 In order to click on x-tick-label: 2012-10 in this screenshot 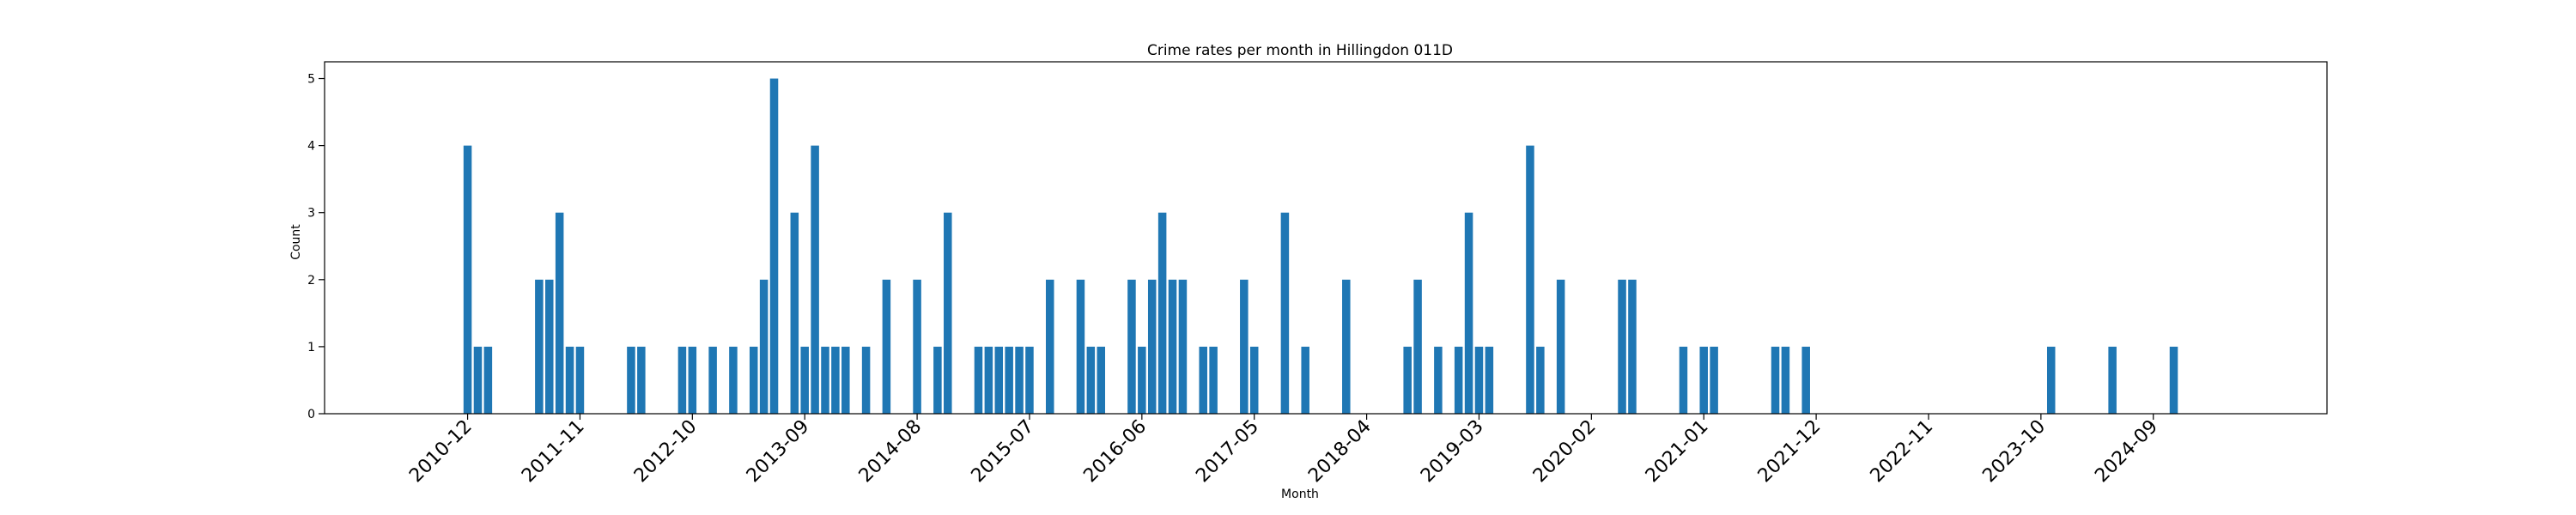, I will do `click(666, 452)`.